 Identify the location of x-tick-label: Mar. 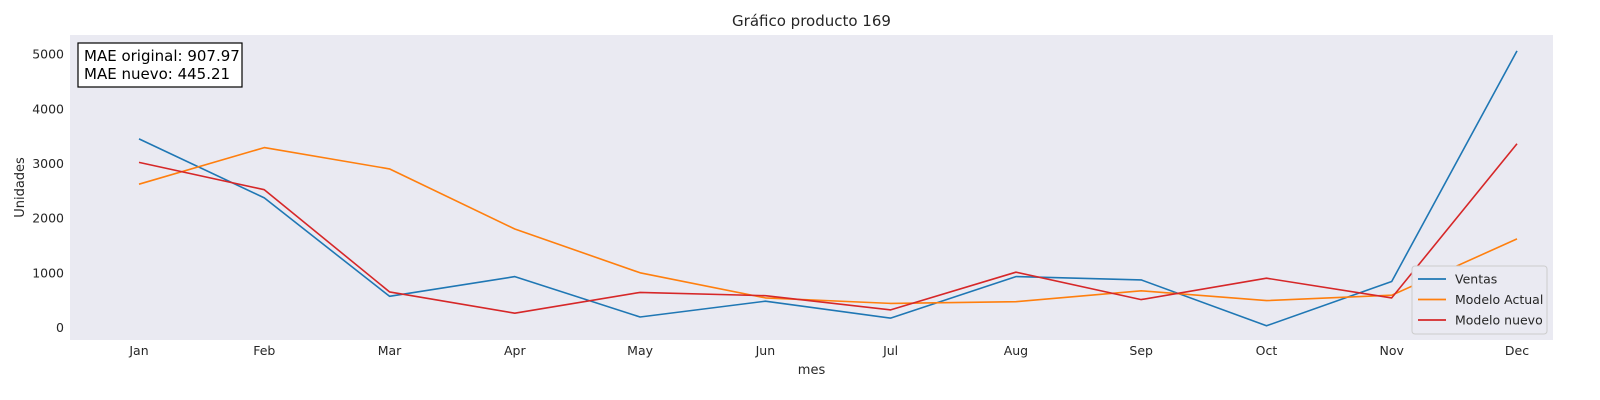
(390, 350).